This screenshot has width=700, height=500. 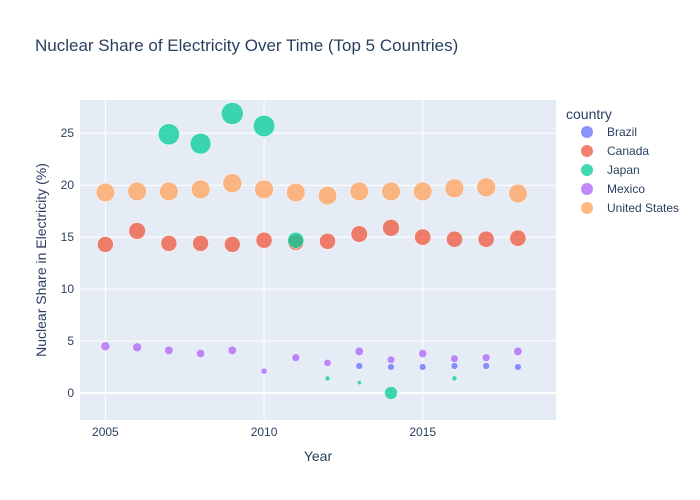 What do you see at coordinates (438, 366) in the screenshot?
I see `series-brazil` at bounding box center [438, 366].